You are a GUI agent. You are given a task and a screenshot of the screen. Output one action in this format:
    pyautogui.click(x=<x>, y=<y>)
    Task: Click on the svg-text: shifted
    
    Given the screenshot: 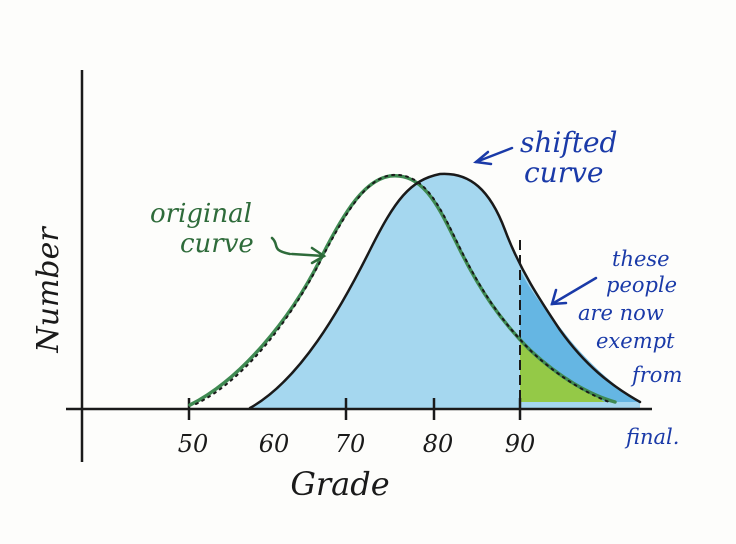 What is the action you would take?
    pyautogui.click(x=568, y=142)
    